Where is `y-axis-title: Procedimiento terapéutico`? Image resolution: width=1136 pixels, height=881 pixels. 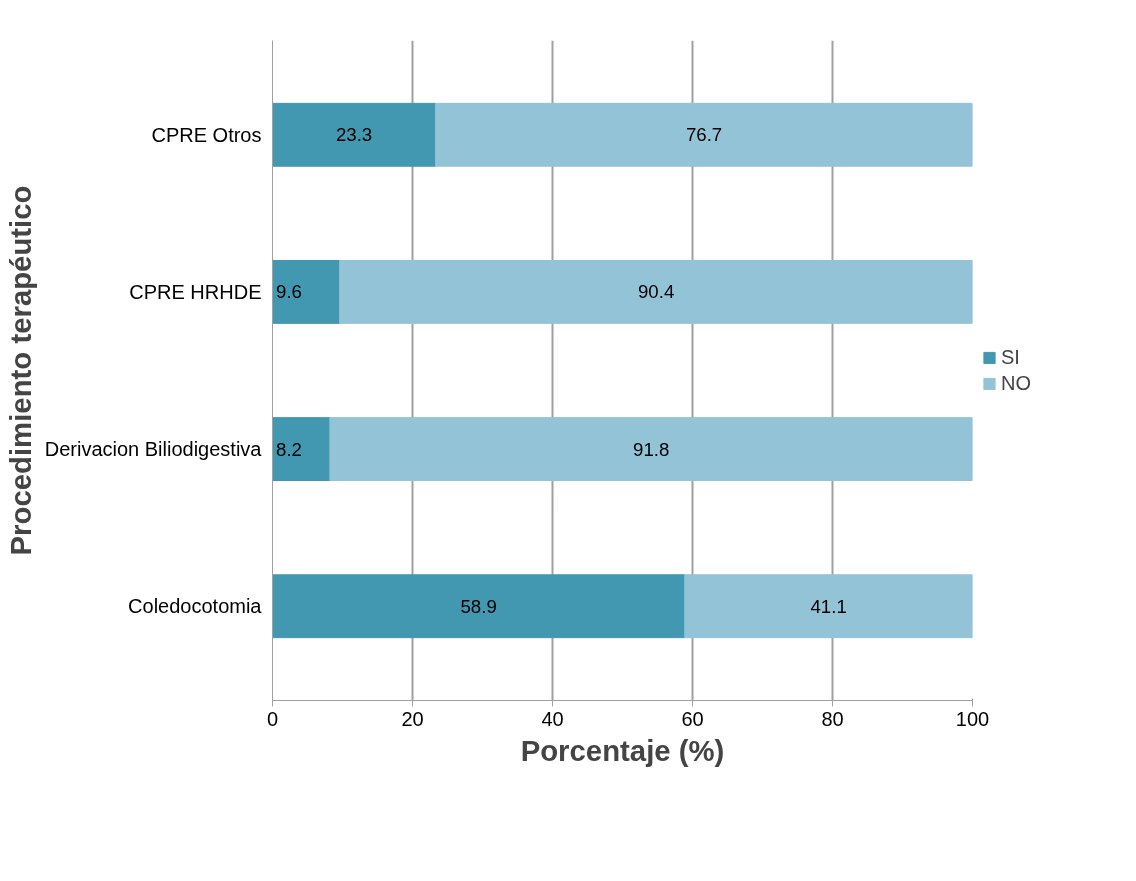
y-axis-title: Procedimiento terapéutico is located at coordinates (20, 370).